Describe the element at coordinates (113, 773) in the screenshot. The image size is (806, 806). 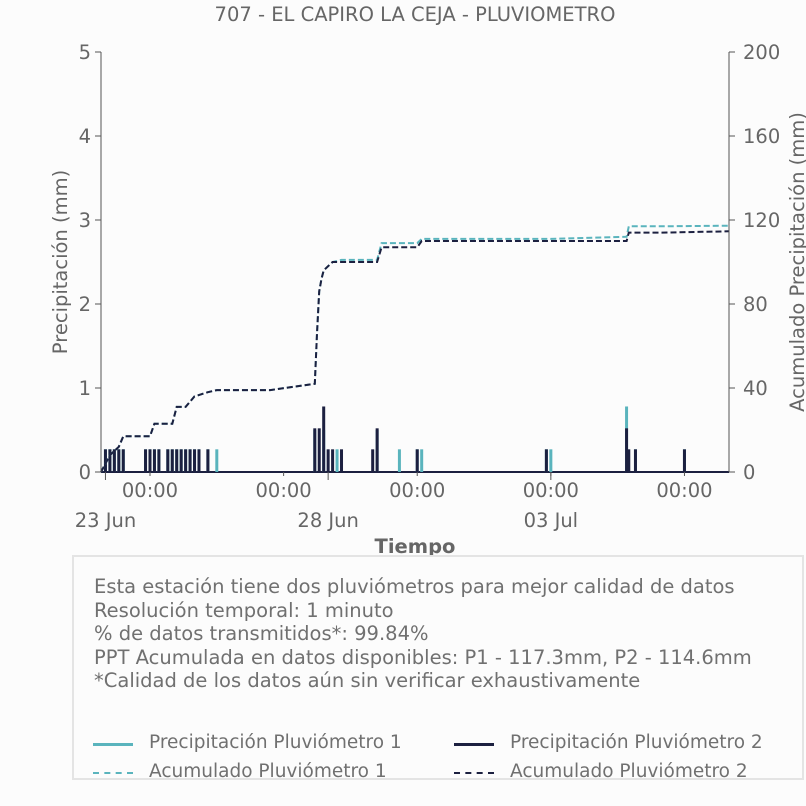
I see `legend-swatch-p1-dashed` at that location.